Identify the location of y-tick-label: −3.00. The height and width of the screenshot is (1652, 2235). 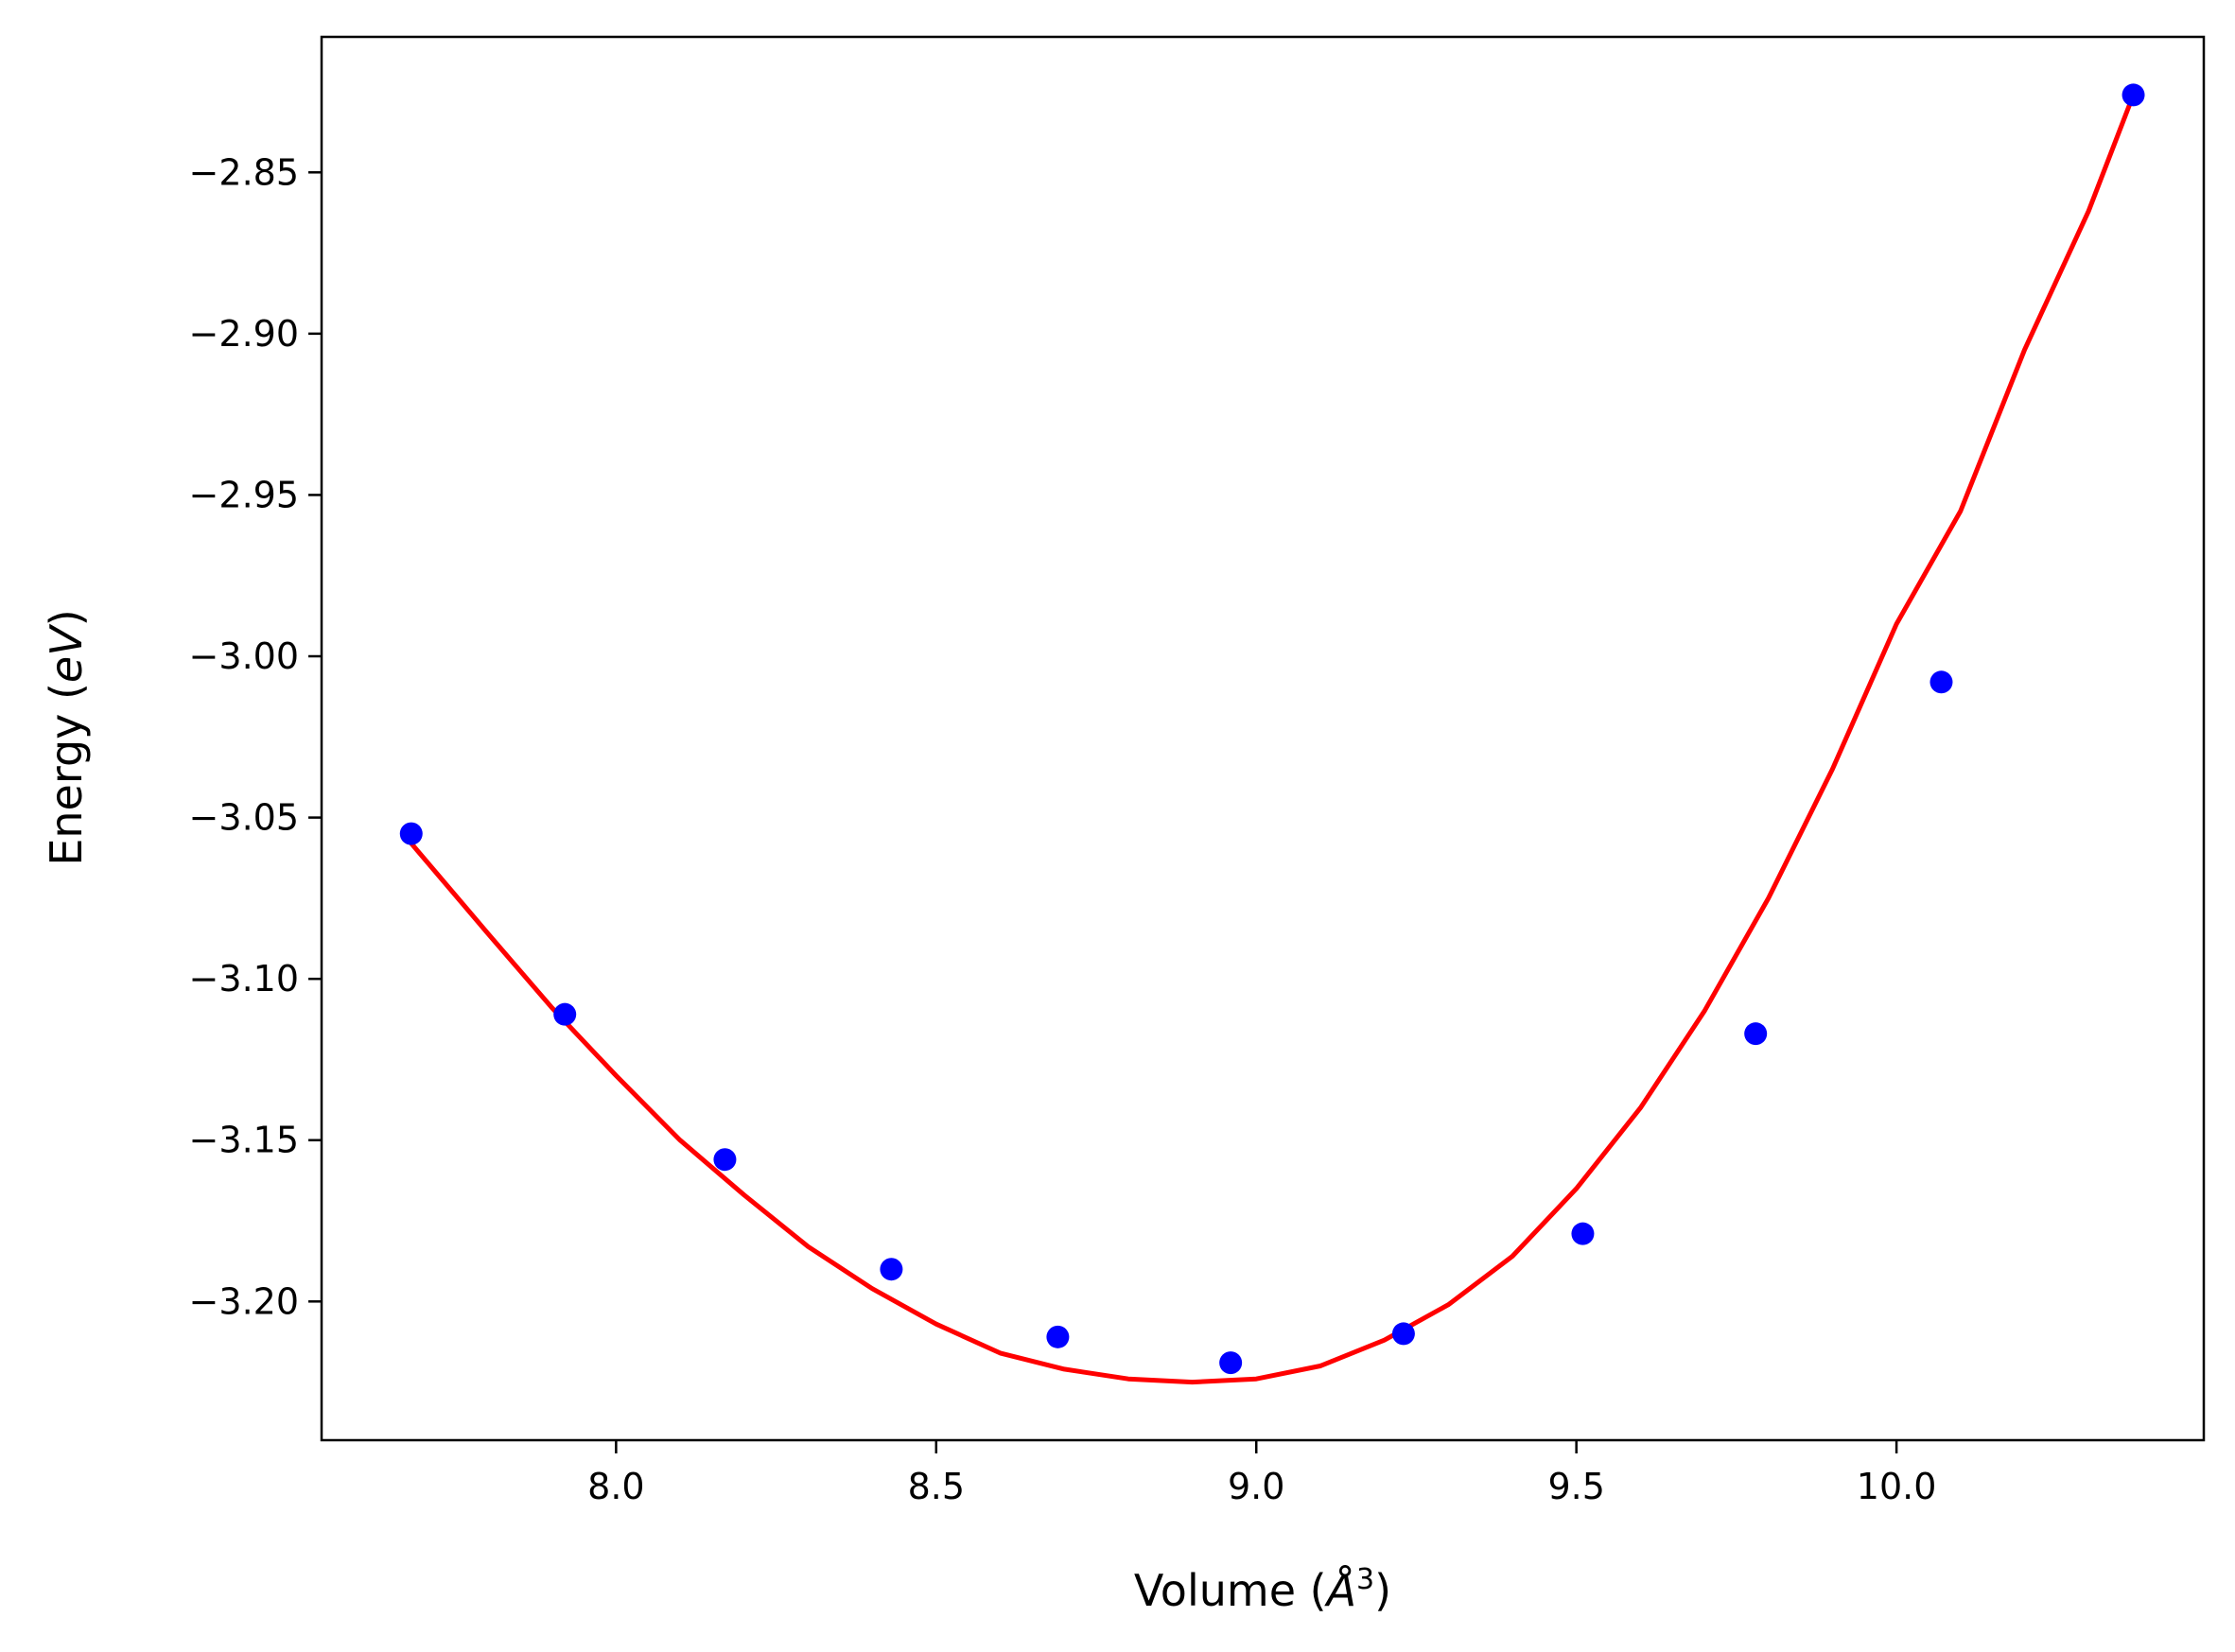
(244, 656).